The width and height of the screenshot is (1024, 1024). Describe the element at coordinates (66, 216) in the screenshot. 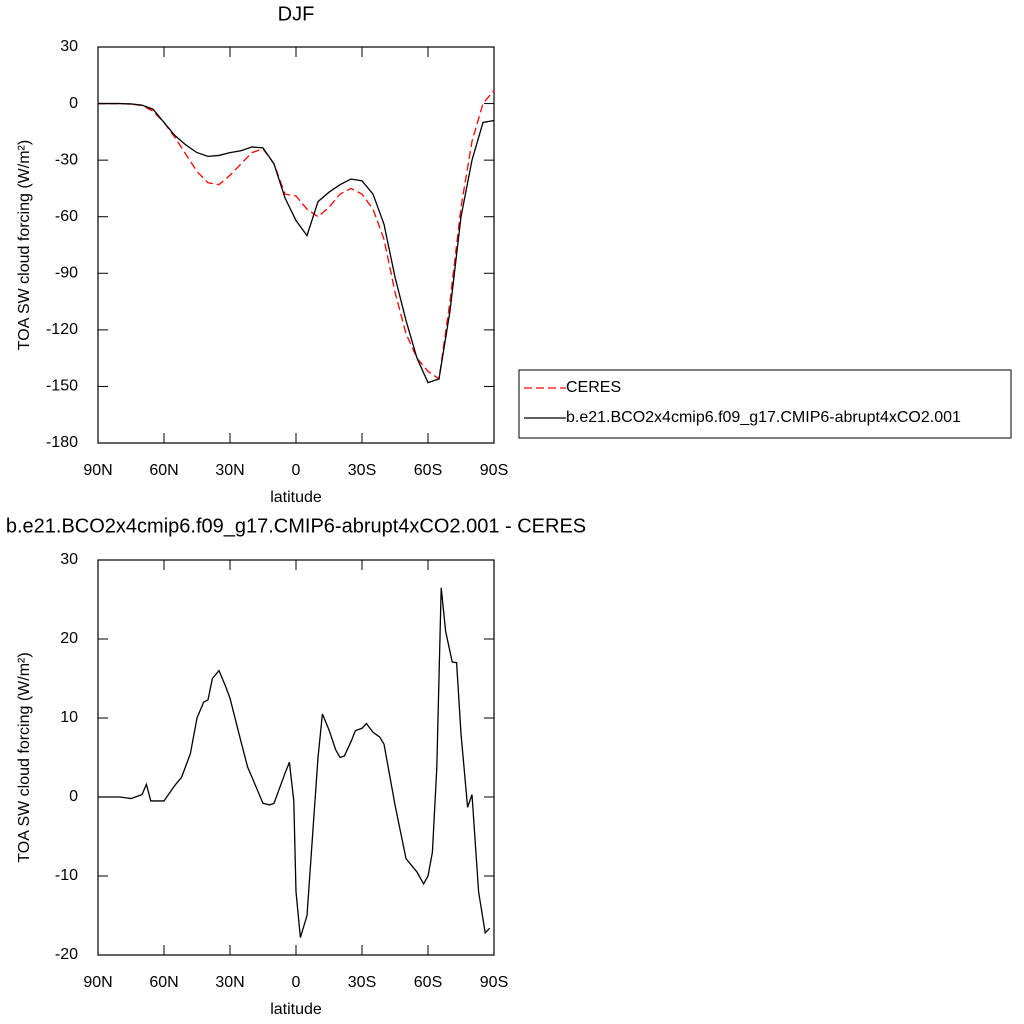

I see `y-tick-label: -60` at that location.